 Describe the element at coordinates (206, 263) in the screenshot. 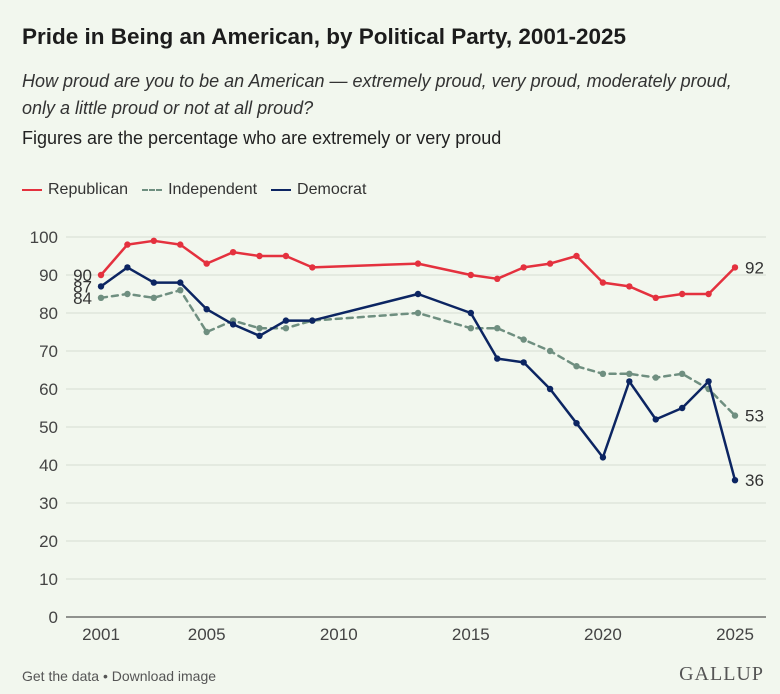

I see `data-point-republican-2005` at that location.